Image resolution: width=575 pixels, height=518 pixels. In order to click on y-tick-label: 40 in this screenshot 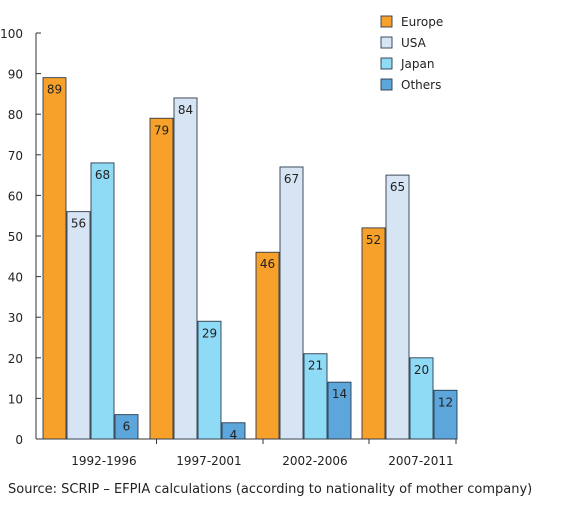, I will do `click(15, 278)`.